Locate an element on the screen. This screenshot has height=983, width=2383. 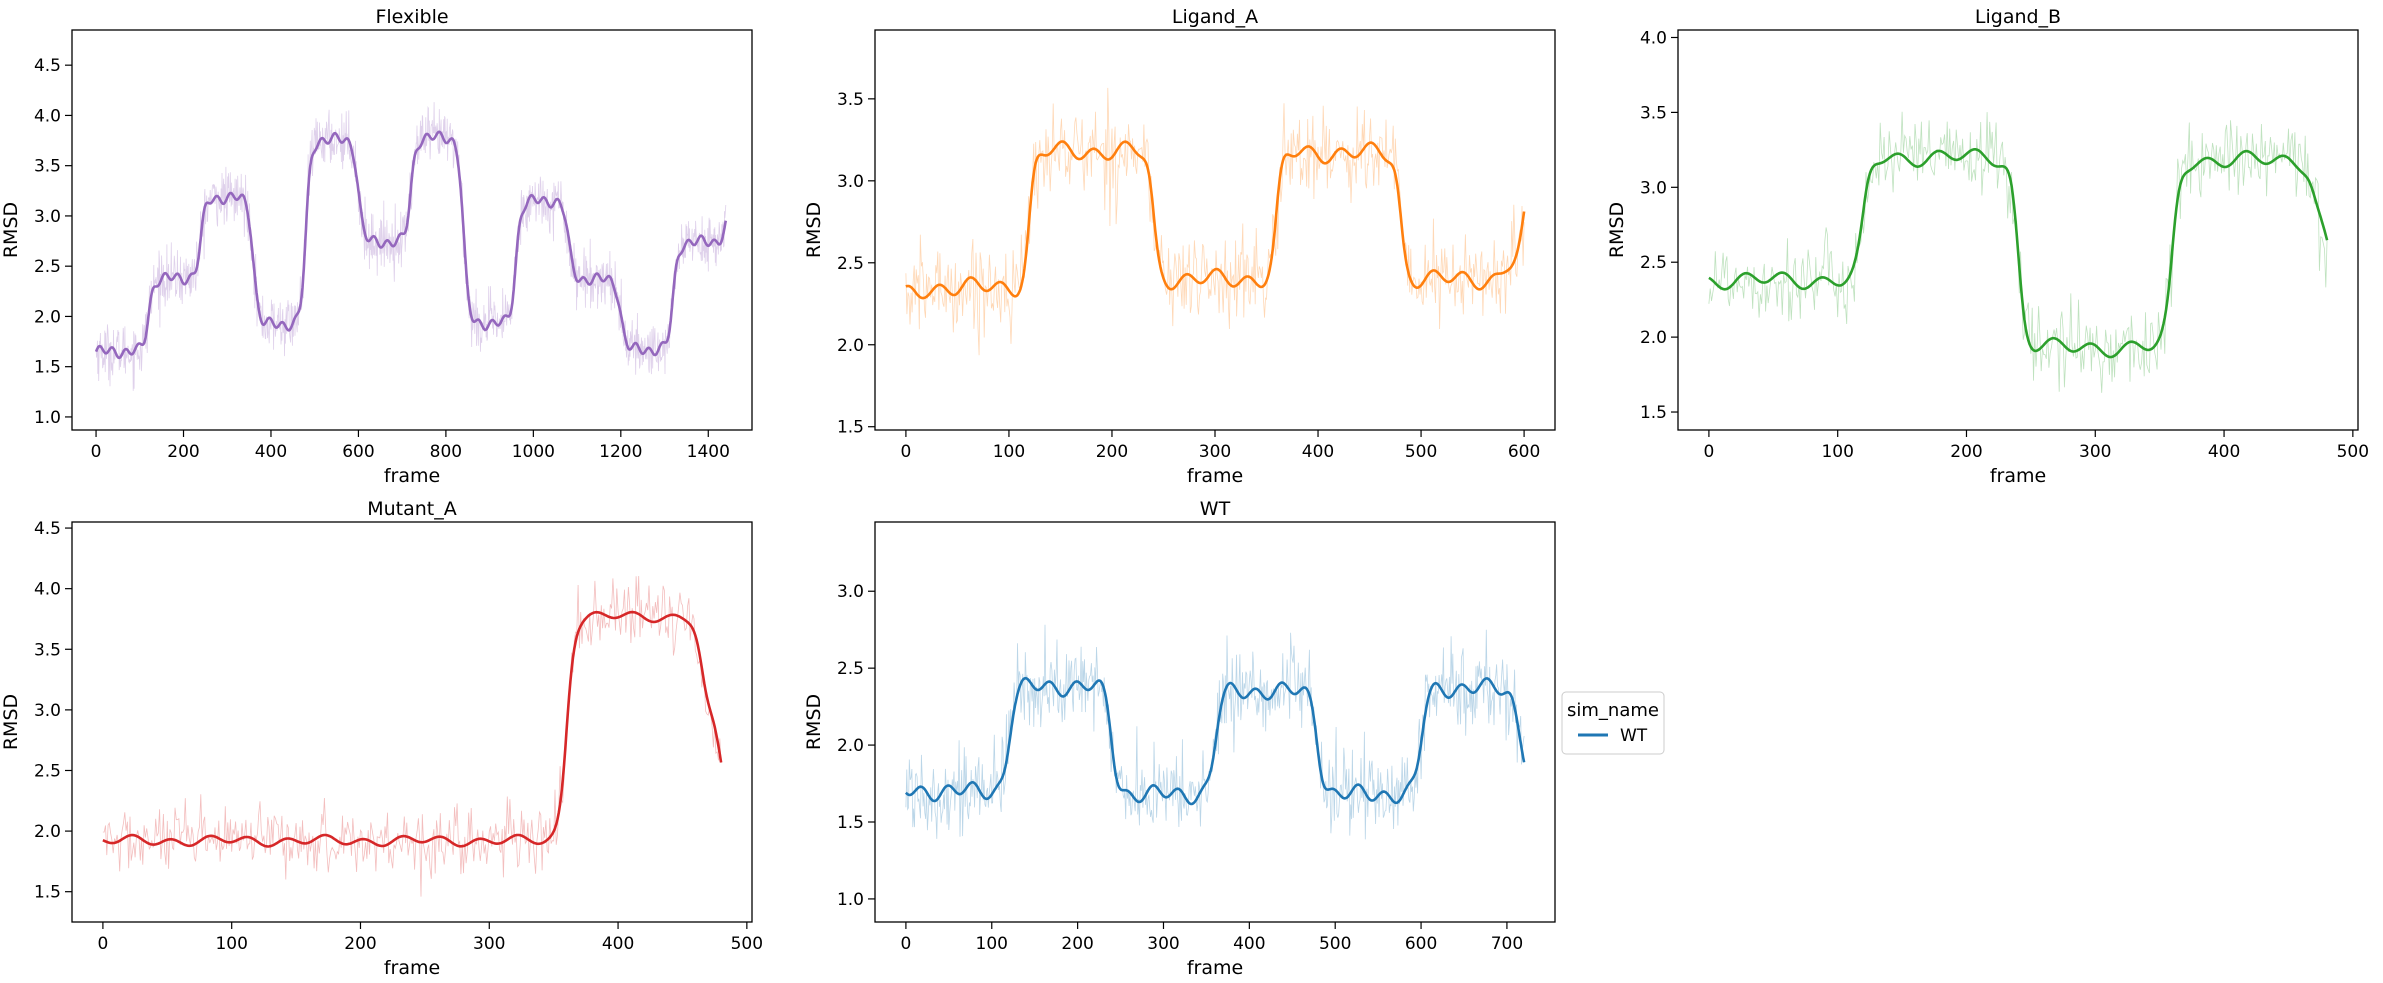
legend-title: sim_name is located at coordinates (1613, 710).